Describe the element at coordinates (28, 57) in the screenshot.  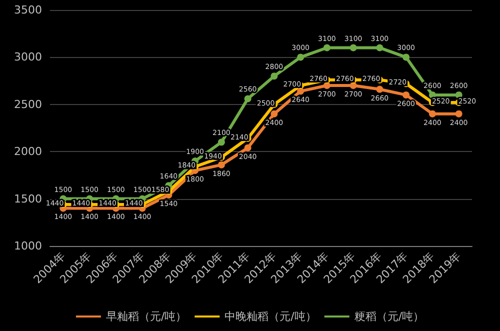
I see `y-tick-label: 3000` at that location.